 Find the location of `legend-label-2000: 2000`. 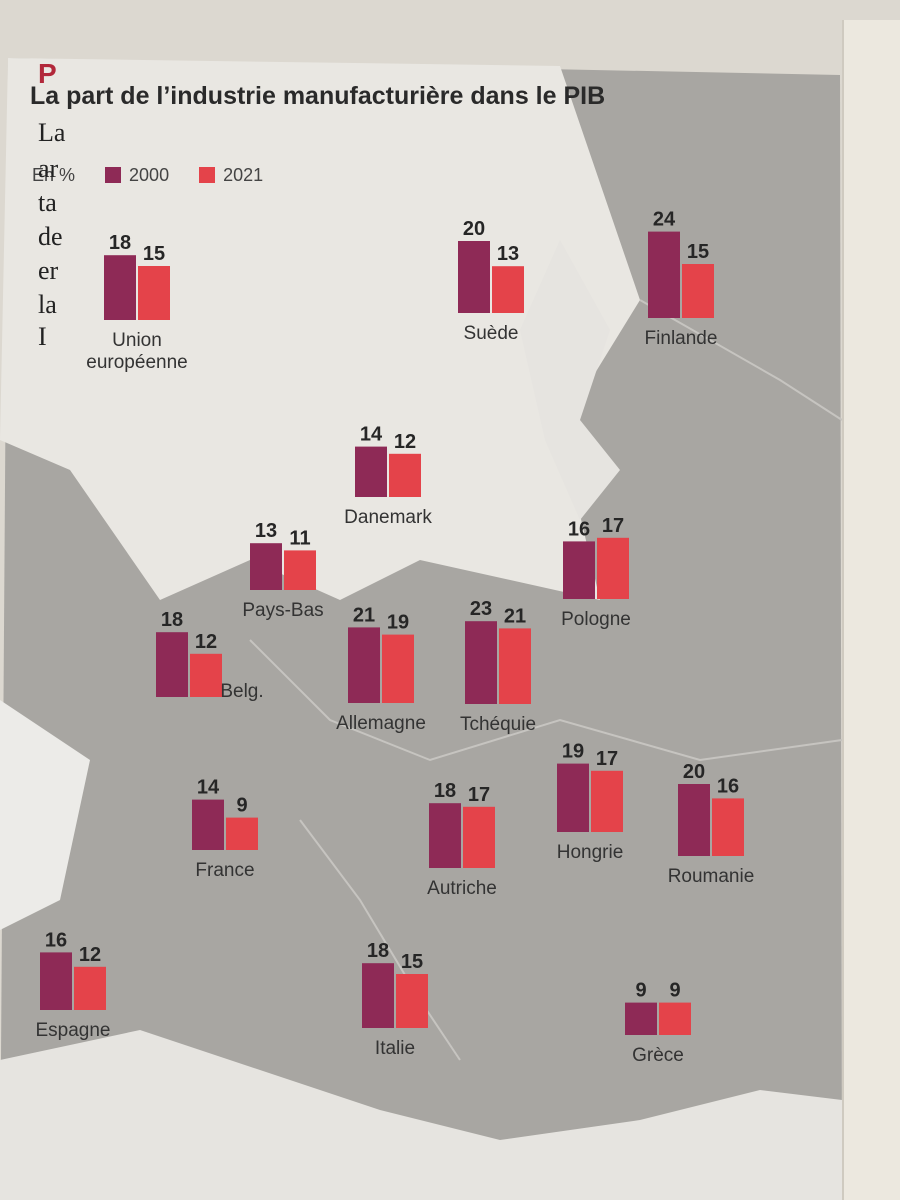

legend-label-2000: 2000 is located at coordinates (149, 174).